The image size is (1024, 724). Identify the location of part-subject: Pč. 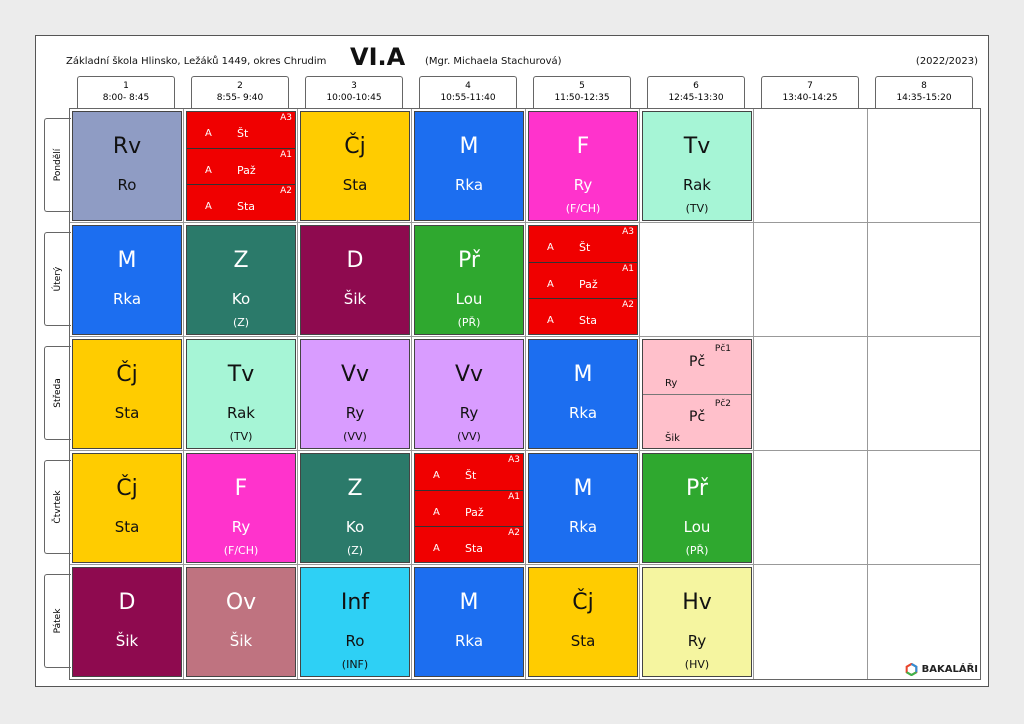
(697, 362).